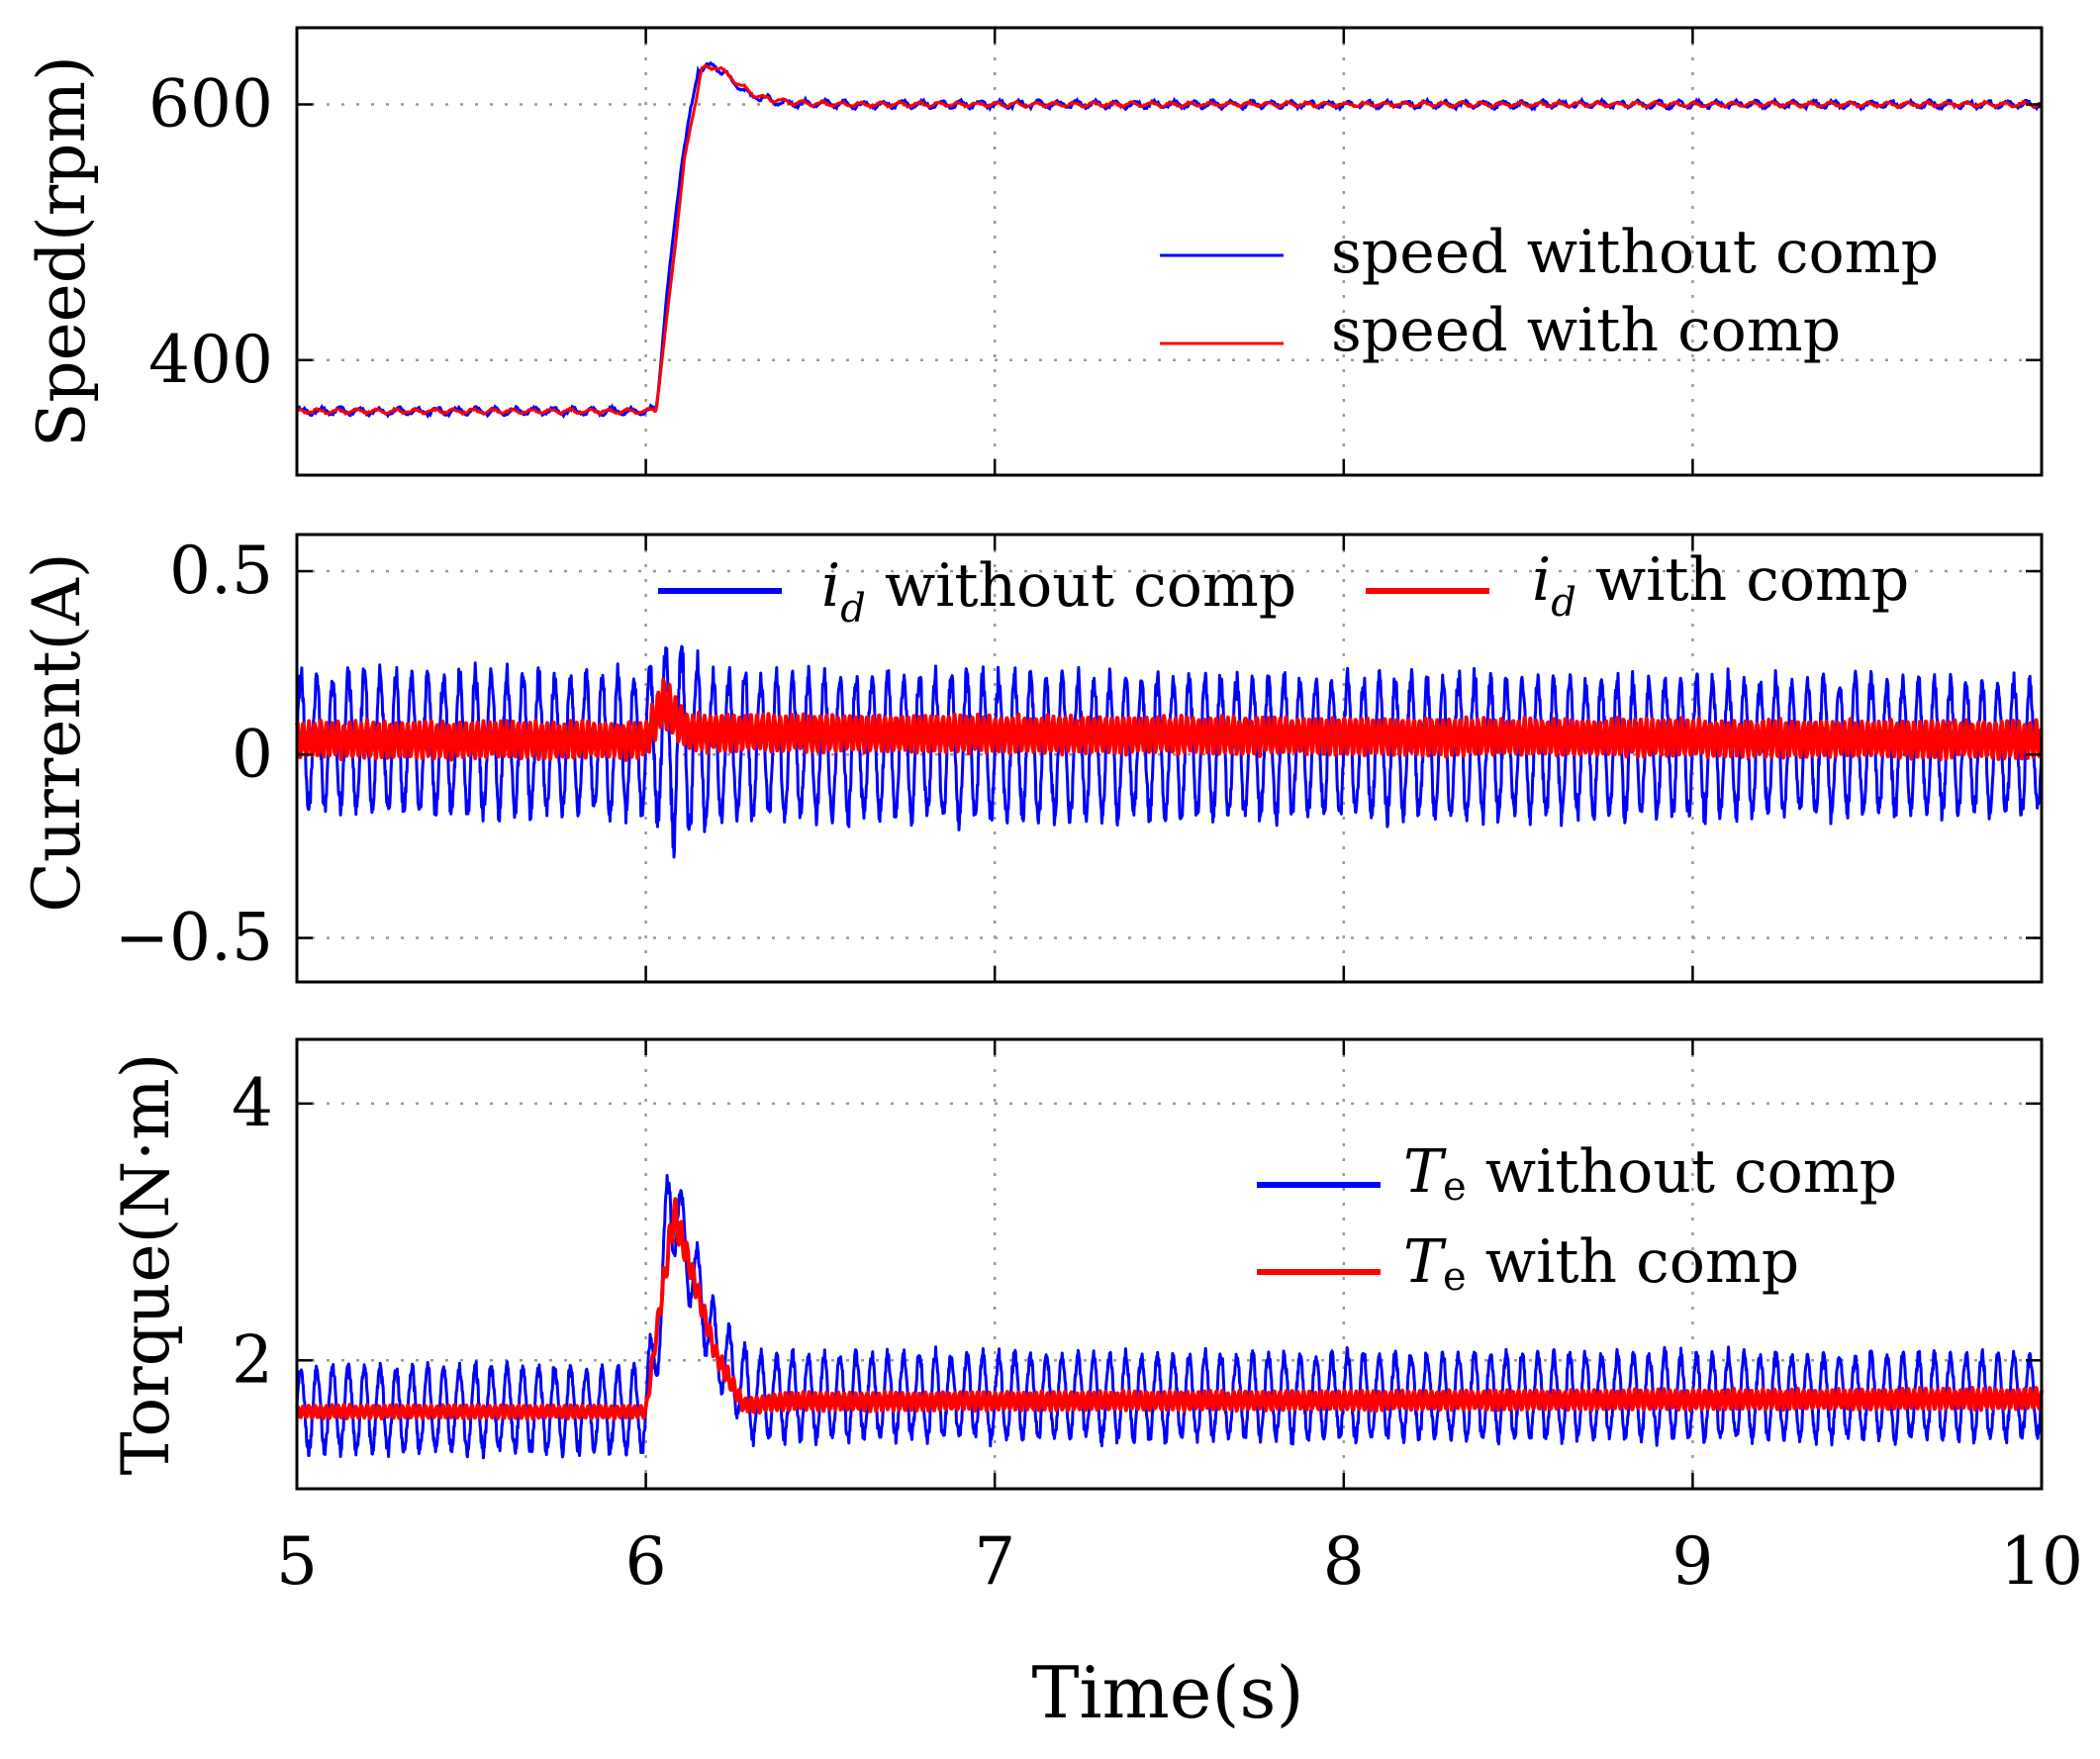 The height and width of the screenshot is (1759, 2100). I want to click on y-tick-label: 0, so click(253, 754).